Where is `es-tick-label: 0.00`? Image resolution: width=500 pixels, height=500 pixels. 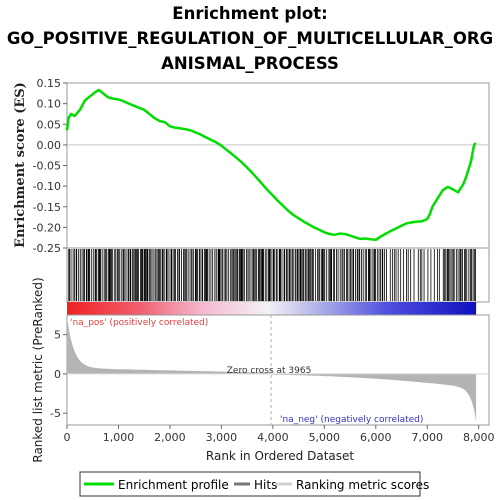 es-tick-label: 0.00 is located at coordinates (49, 145).